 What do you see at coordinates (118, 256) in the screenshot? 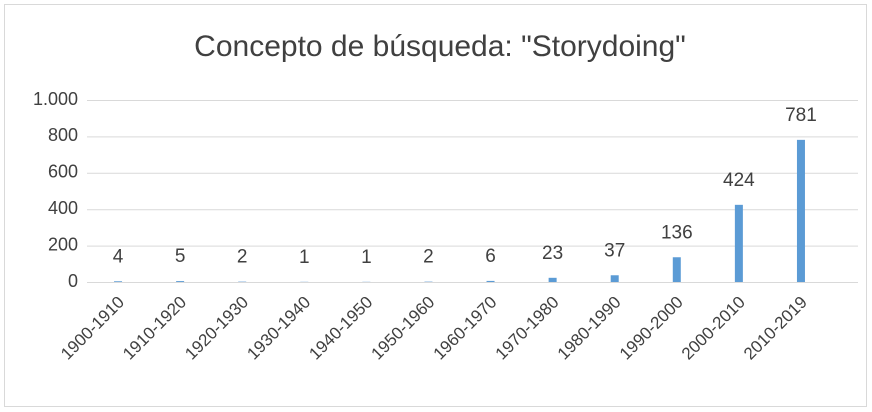
I see `data-label: 4` at bounding box center [118, 256].